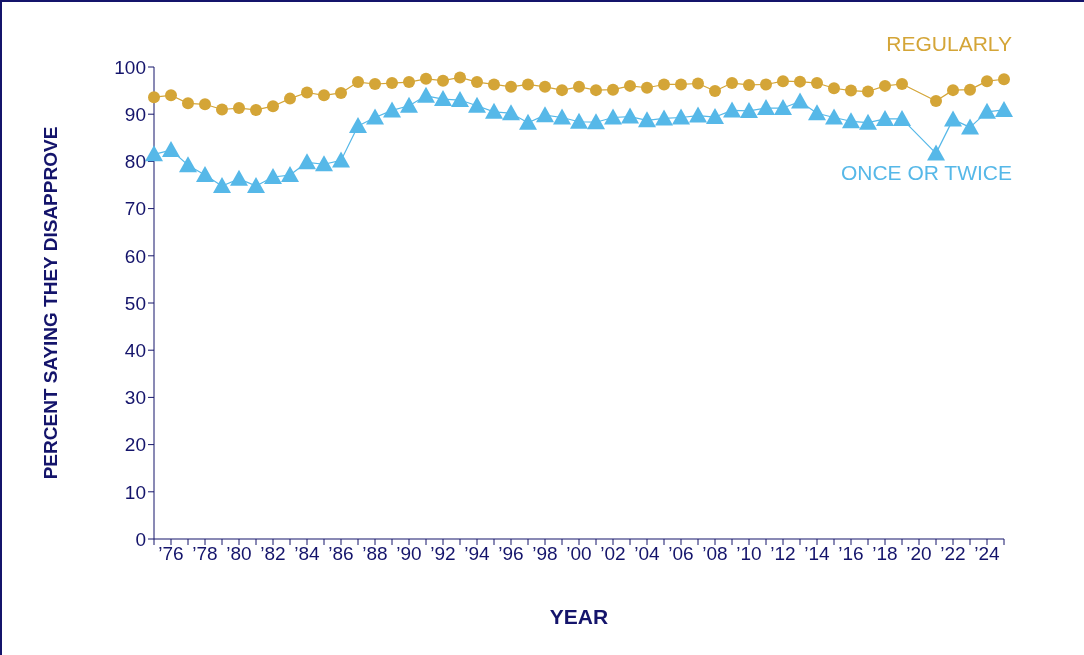 The width and height of the screenshot is (1084, 655). I want to click on x-tick-label: ’80, so click(239, 554).